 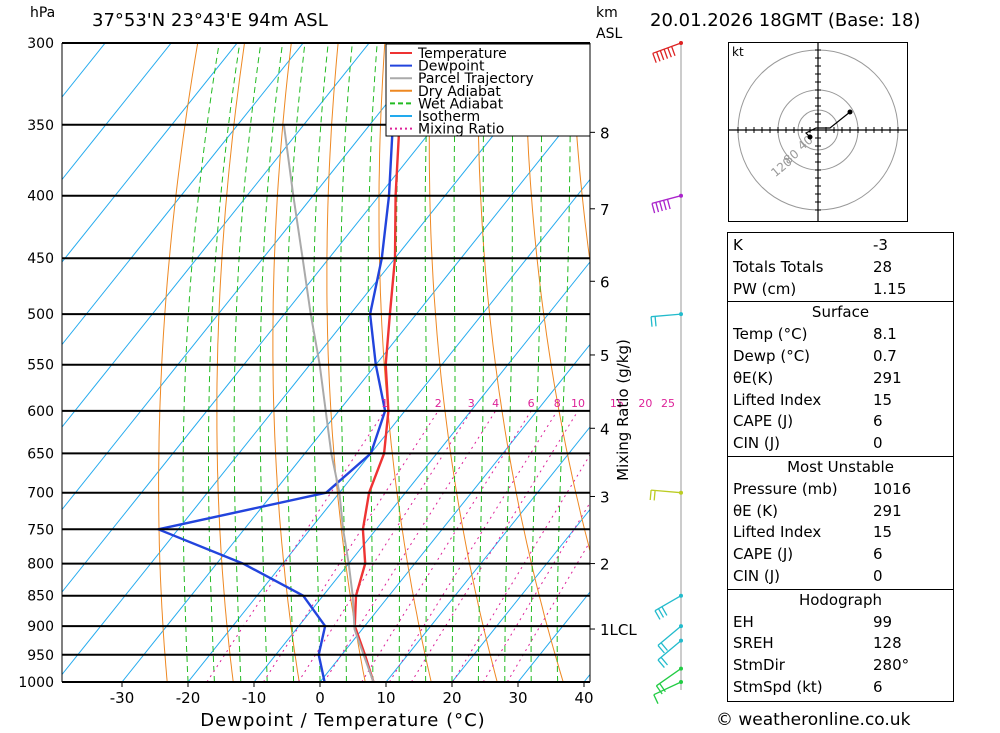 I want to click on x-axis-label: Dewpoint / Temperature (°C), so click(x=342, y=720).